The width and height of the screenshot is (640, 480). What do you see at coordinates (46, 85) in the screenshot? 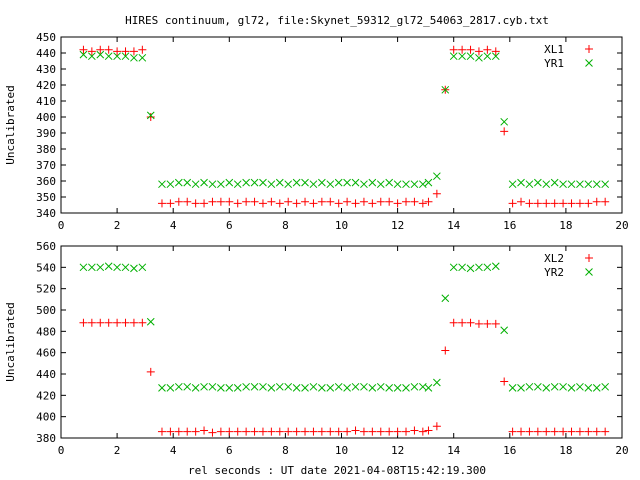
I see `y-tick-label: 420` at bounding box center [46, 85].